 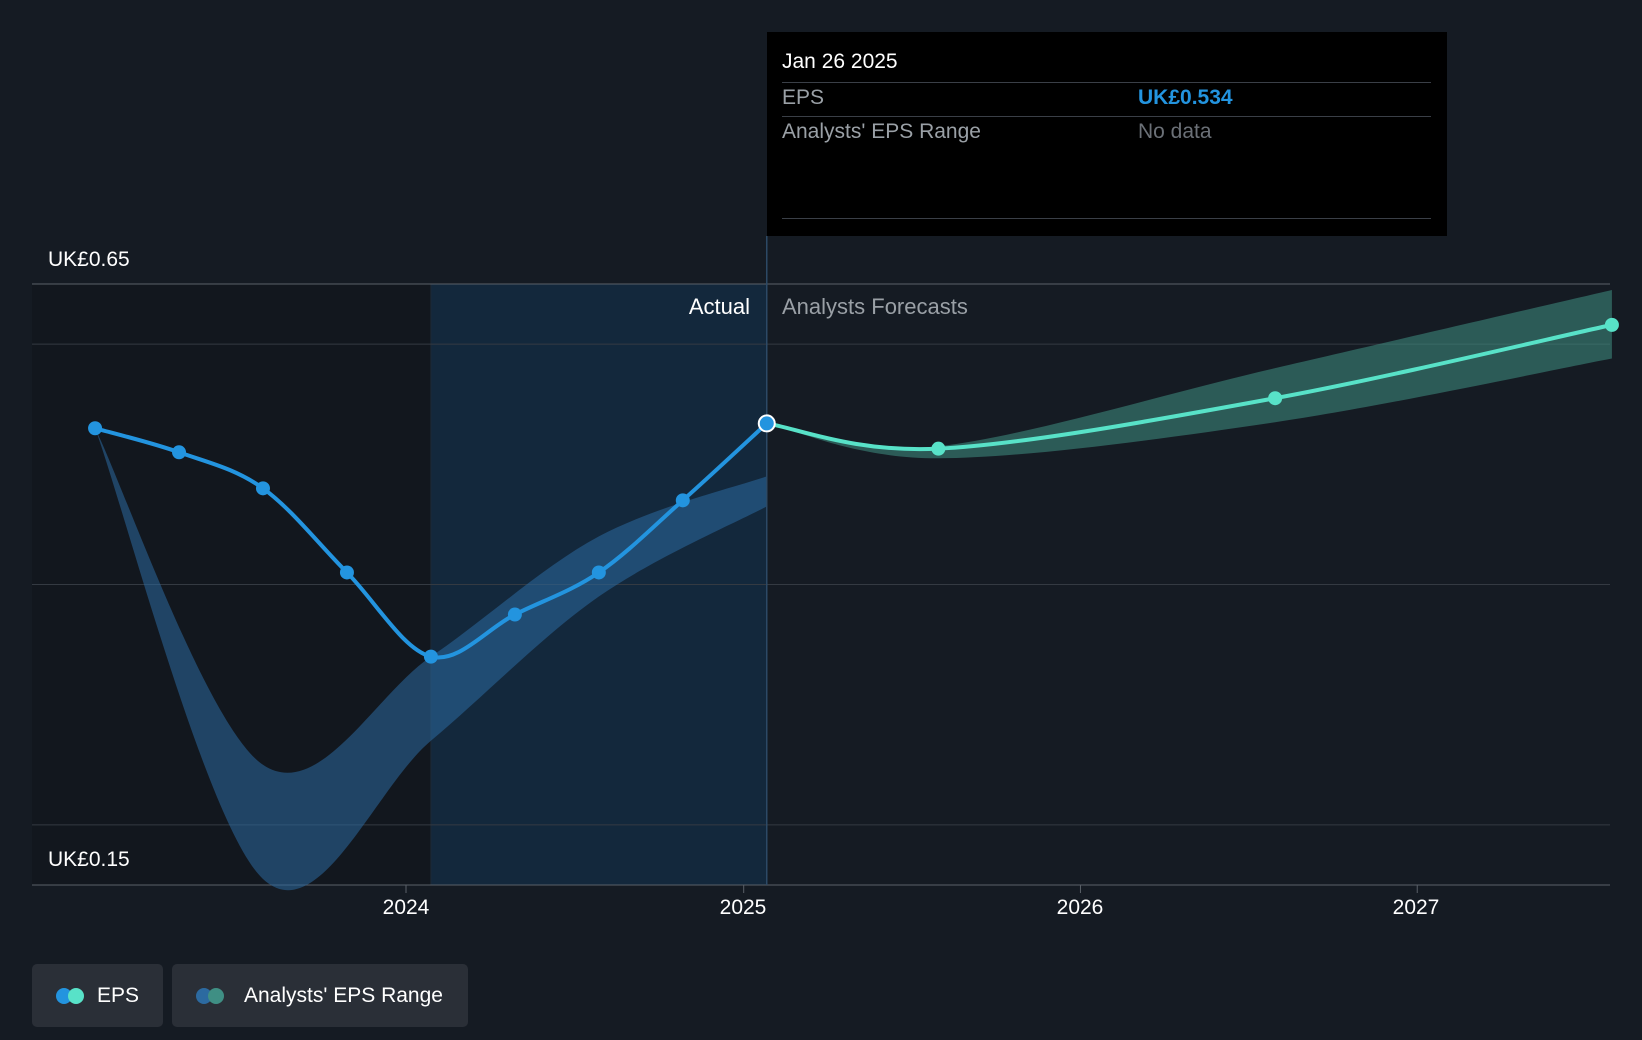 I want to click on tooltip-eps-label: EPS, so click(x=803, y=97).